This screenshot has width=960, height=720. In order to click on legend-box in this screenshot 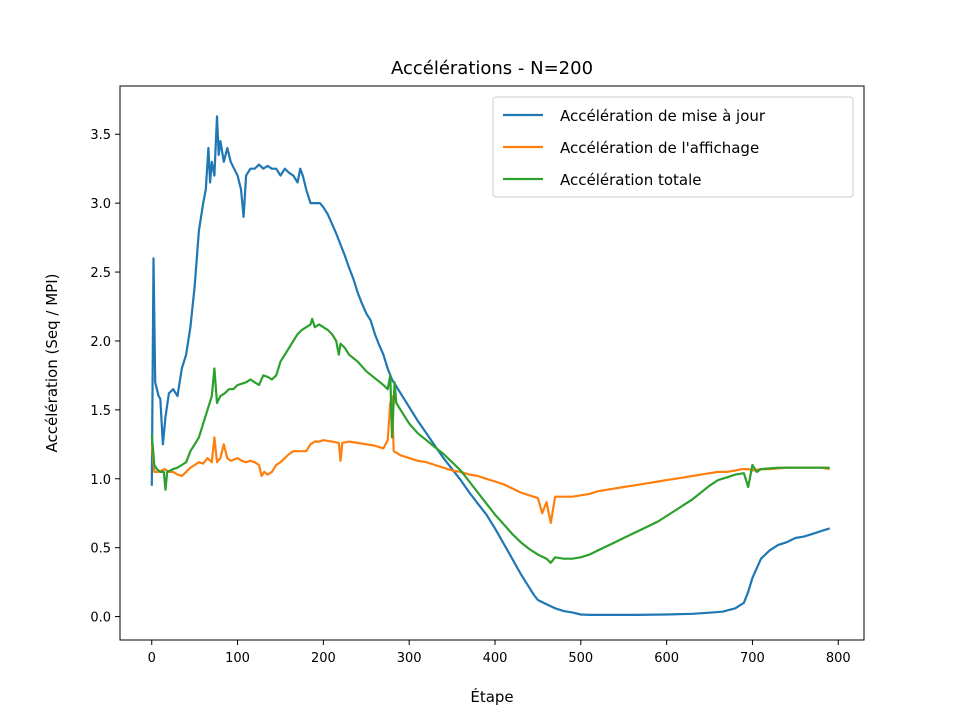, I will do `click(673, 147)`.